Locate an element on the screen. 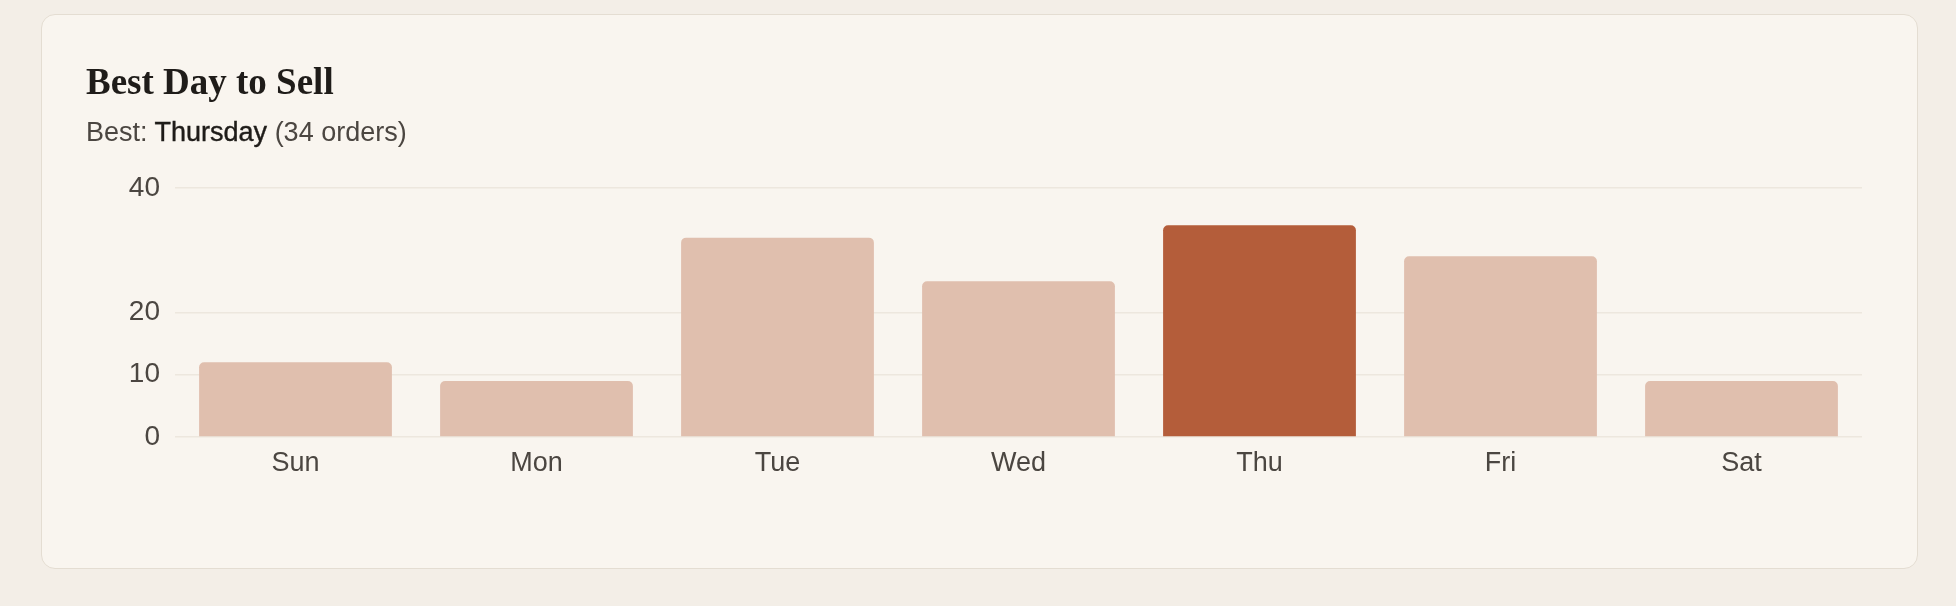 Image resolution: width=1956 pixels, height=606 pixels. y-tick-label: 40 is located at coordinates (144, 186).